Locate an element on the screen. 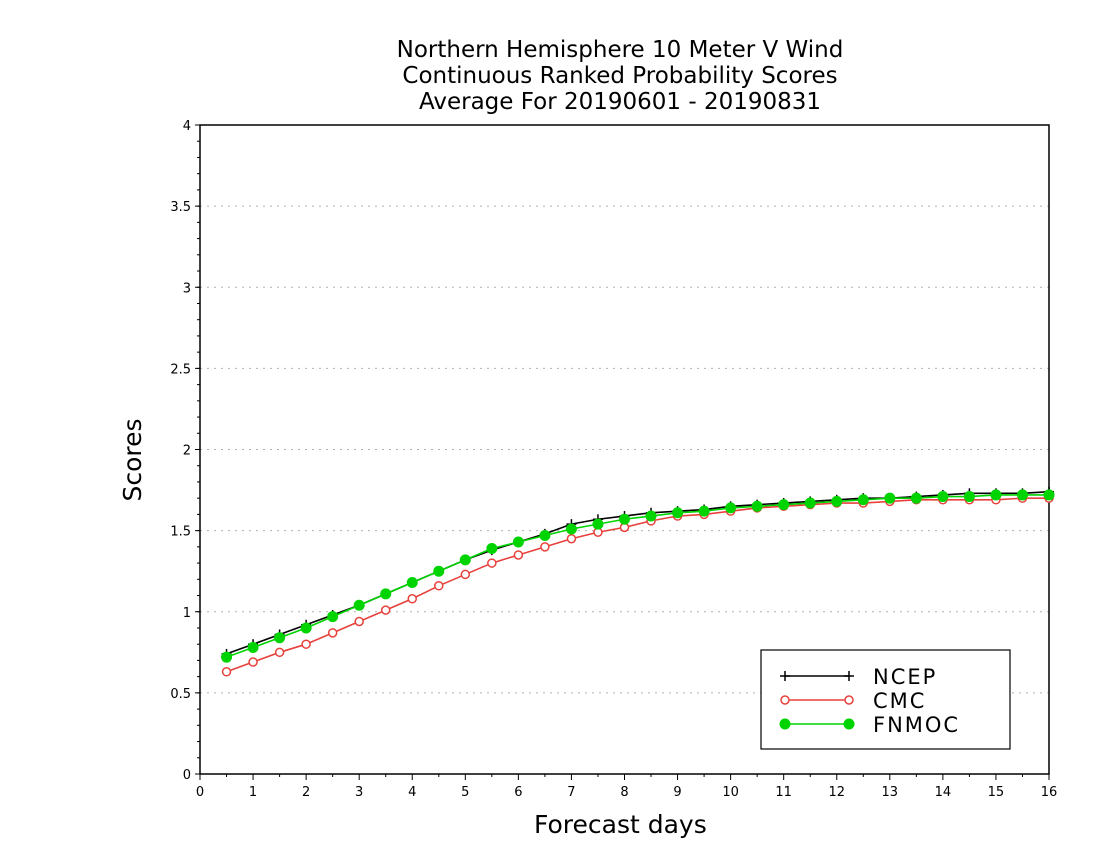  series-line-ncep is located at coordinates (638, 572).